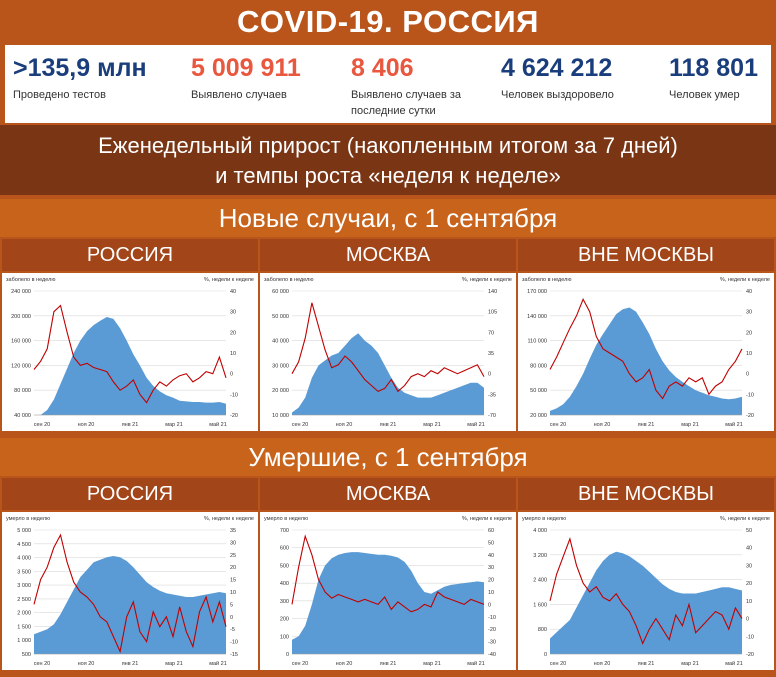  What do you see at coordinates (492, 292) in the screenshot?
I see `y2-tick-label: 140` at bounding box center [492, 292].